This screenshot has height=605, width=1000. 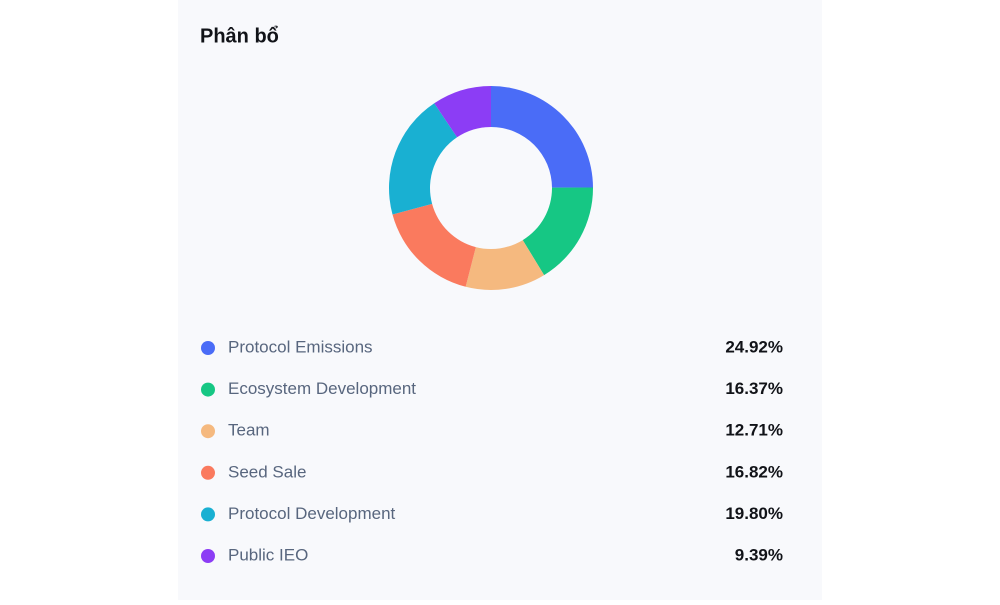 What do you see at coordinates (754, 346) in the screenshot?
I see `legend-value: 24.92%` at bounding box center [754, 346].